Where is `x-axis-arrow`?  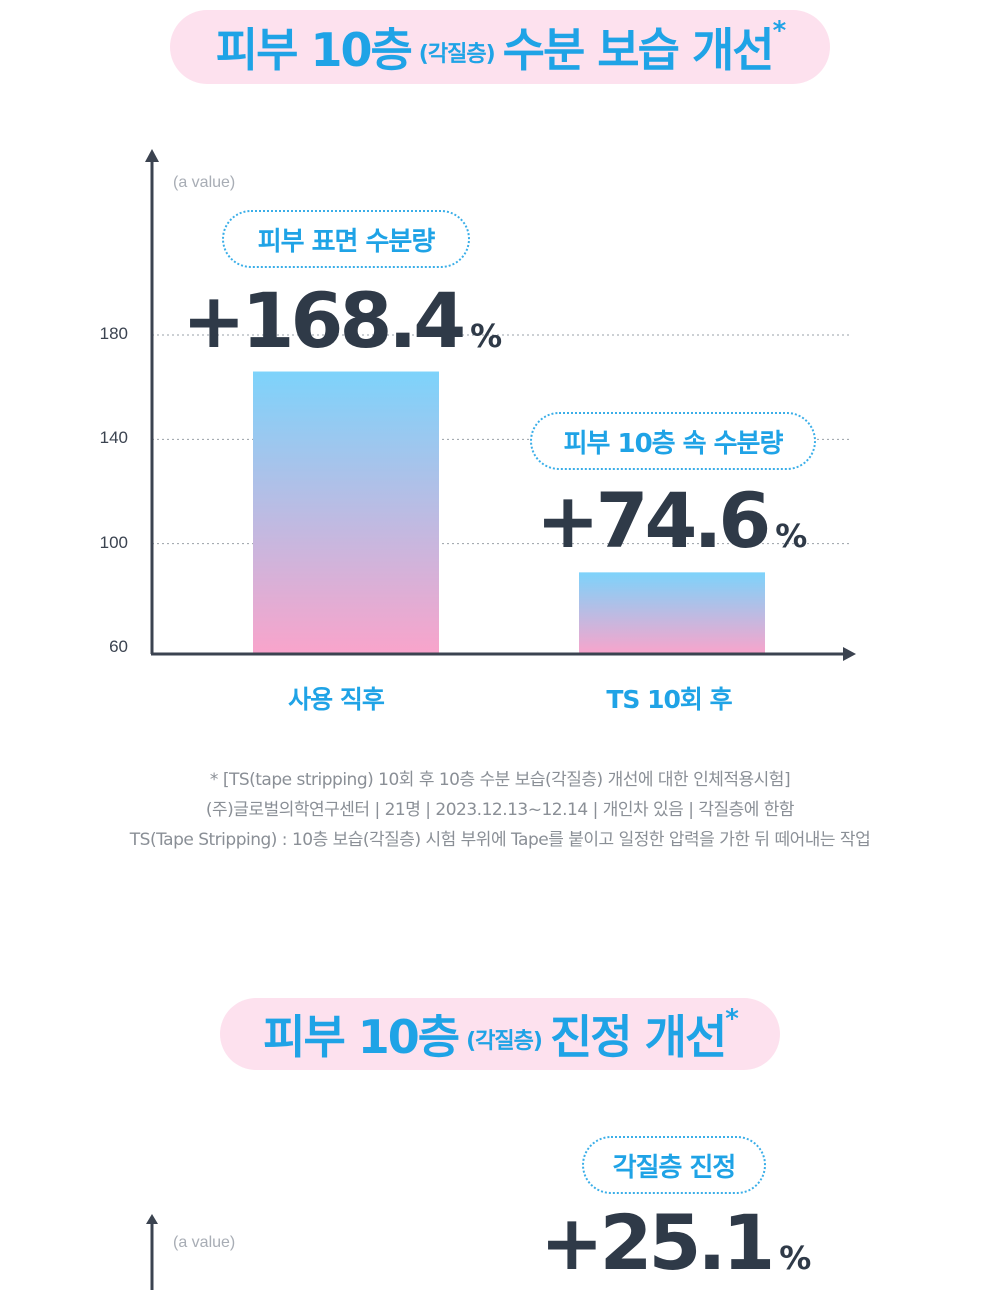
x-axis-arrow is located at coordinates (849, 654).